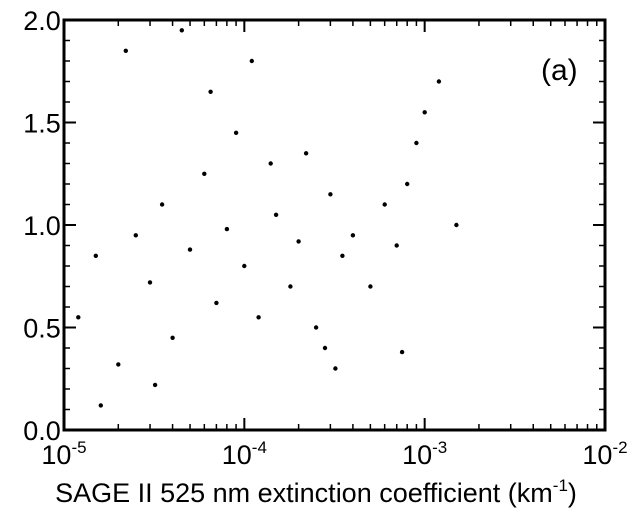 This screenshot has width=634, height=521. Describe the element at coordinates (424, 454) in the screenshot. I see `x-tick-label-2: 10⁻³` at that location.